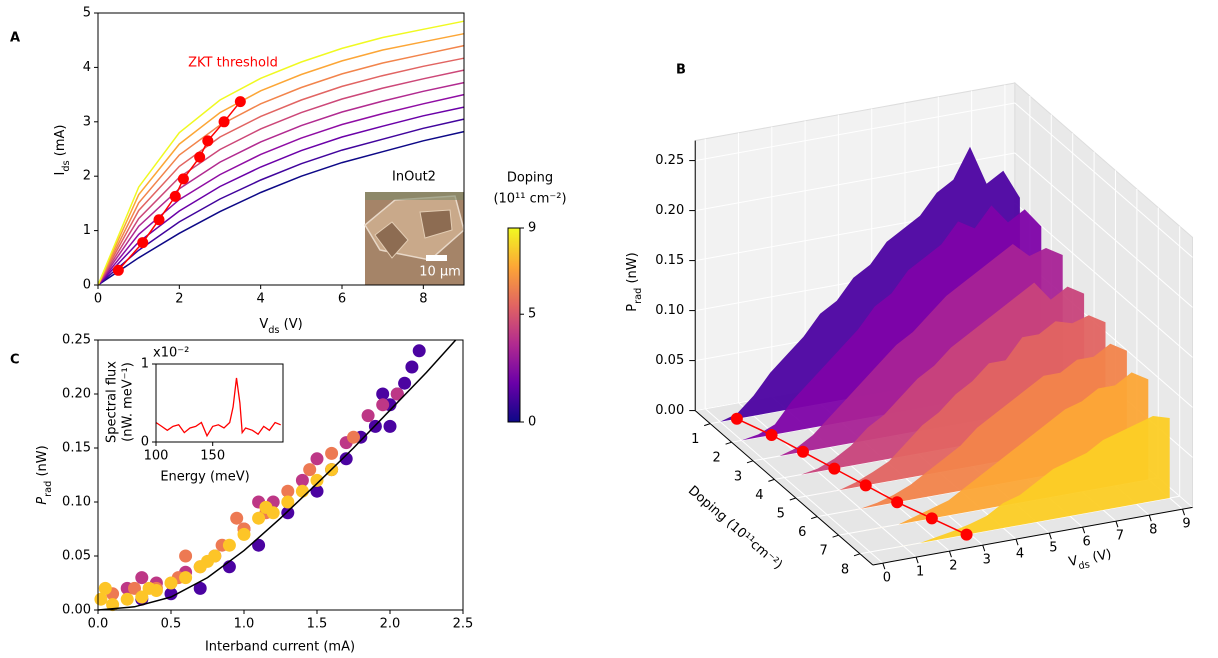 The width and height of the screenshot is (1218, 658). What do you see at coordinates (76, 556) in the screenshot?
I see `y-tick-label: 0.05` at bounding box center [76, 556].